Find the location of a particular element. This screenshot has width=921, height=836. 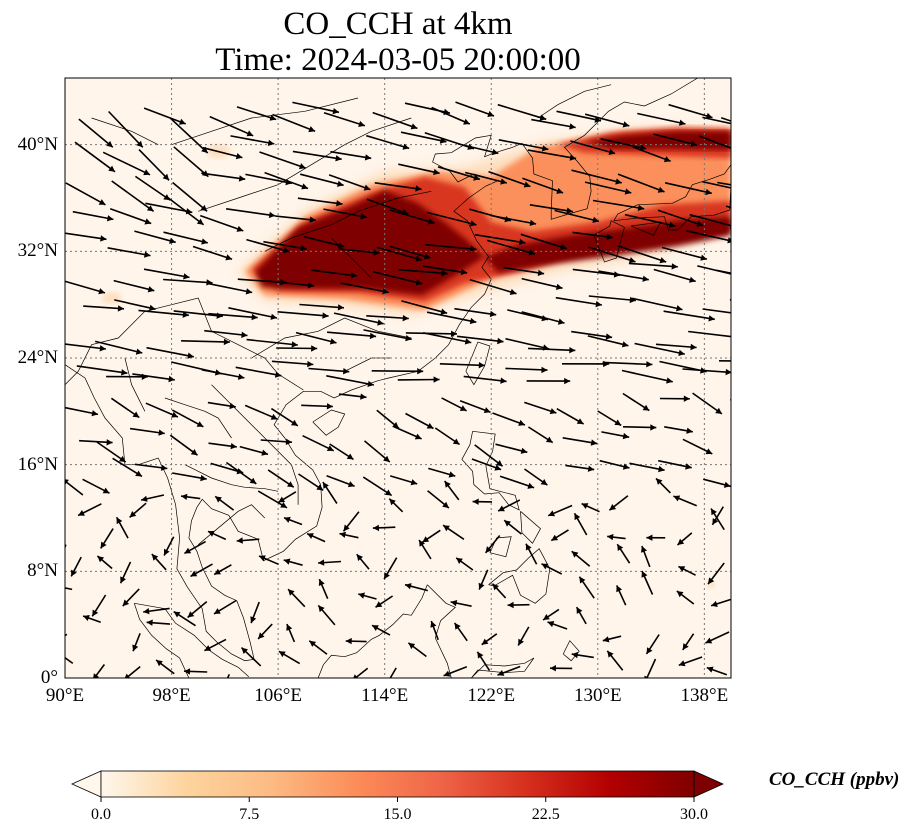

colorbar-extend-max is located at coordinates (708, 784).